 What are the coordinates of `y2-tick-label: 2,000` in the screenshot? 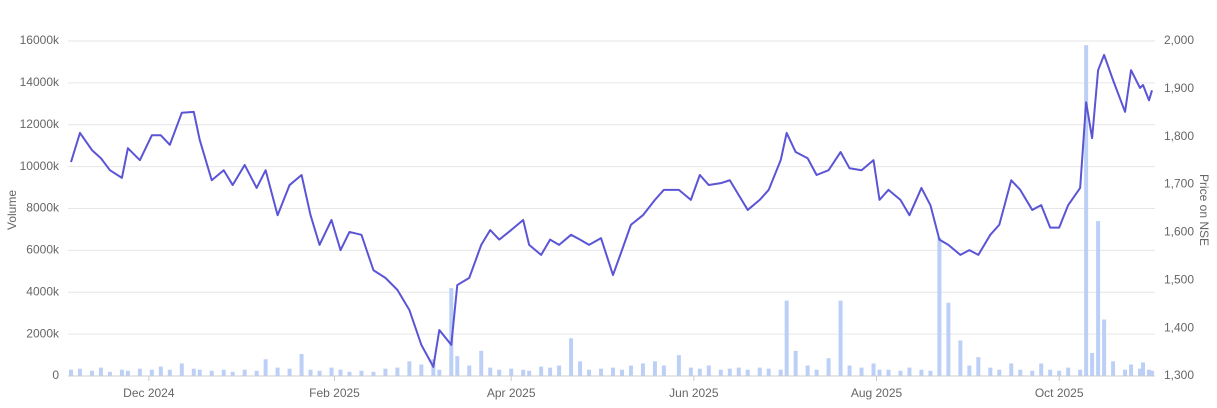 It's located at (1179, 40).